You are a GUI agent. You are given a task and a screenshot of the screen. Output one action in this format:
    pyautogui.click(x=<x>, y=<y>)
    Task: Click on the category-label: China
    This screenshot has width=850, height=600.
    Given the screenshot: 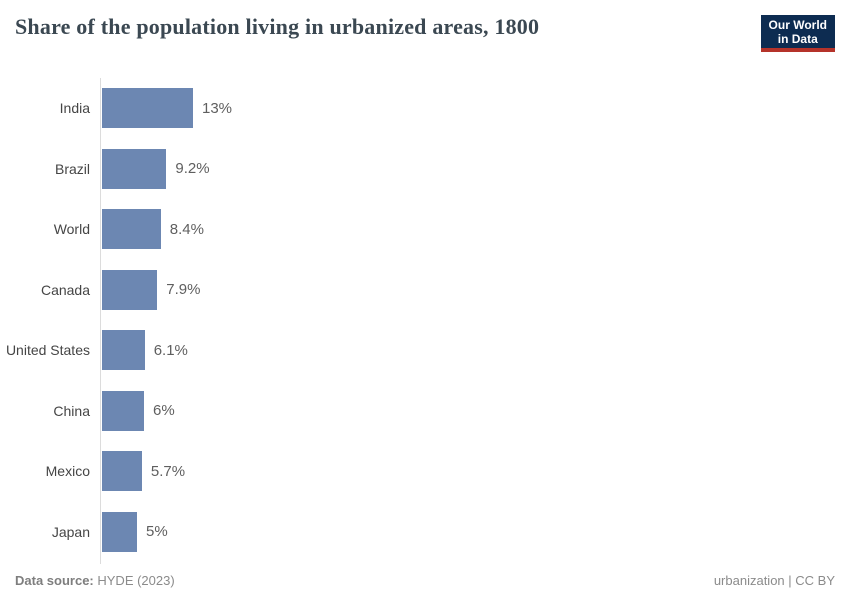 What is the action you would take?
    pyautogui.click(x=71, y=410)
    